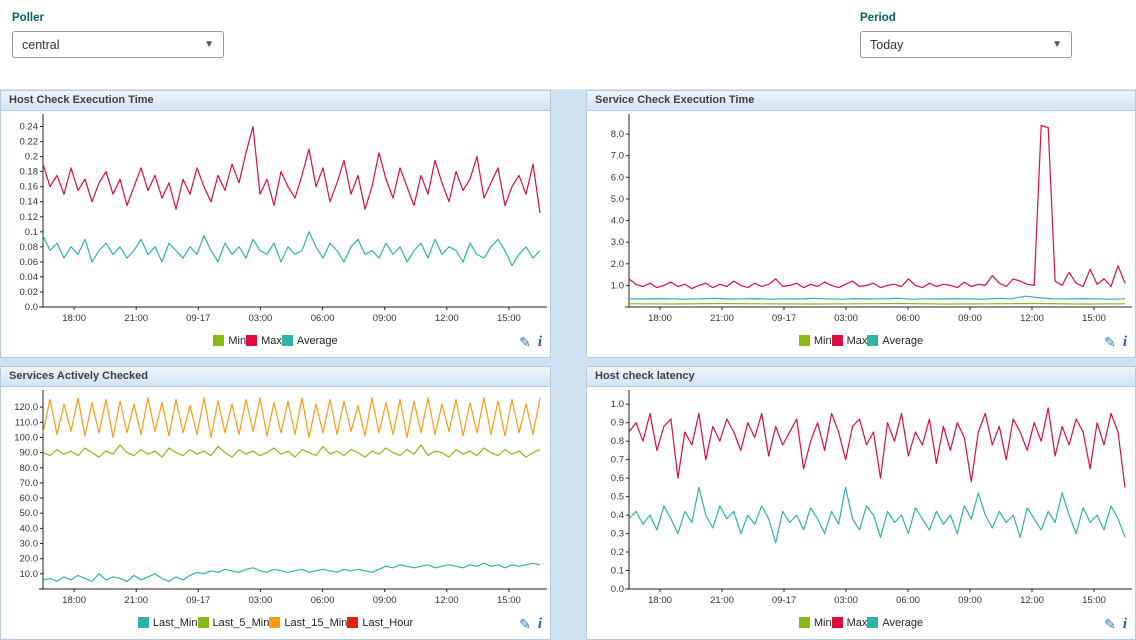  What do you see at coordinates (31, 157) in the screenshot?
I see `svg-text: 0.2` at bounding box center [31, 157].